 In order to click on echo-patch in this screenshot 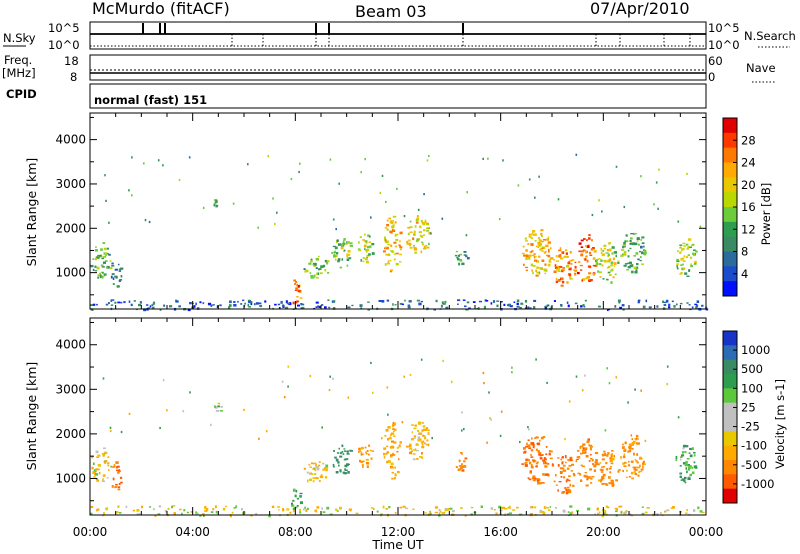, I will do `click(608, 468)`.